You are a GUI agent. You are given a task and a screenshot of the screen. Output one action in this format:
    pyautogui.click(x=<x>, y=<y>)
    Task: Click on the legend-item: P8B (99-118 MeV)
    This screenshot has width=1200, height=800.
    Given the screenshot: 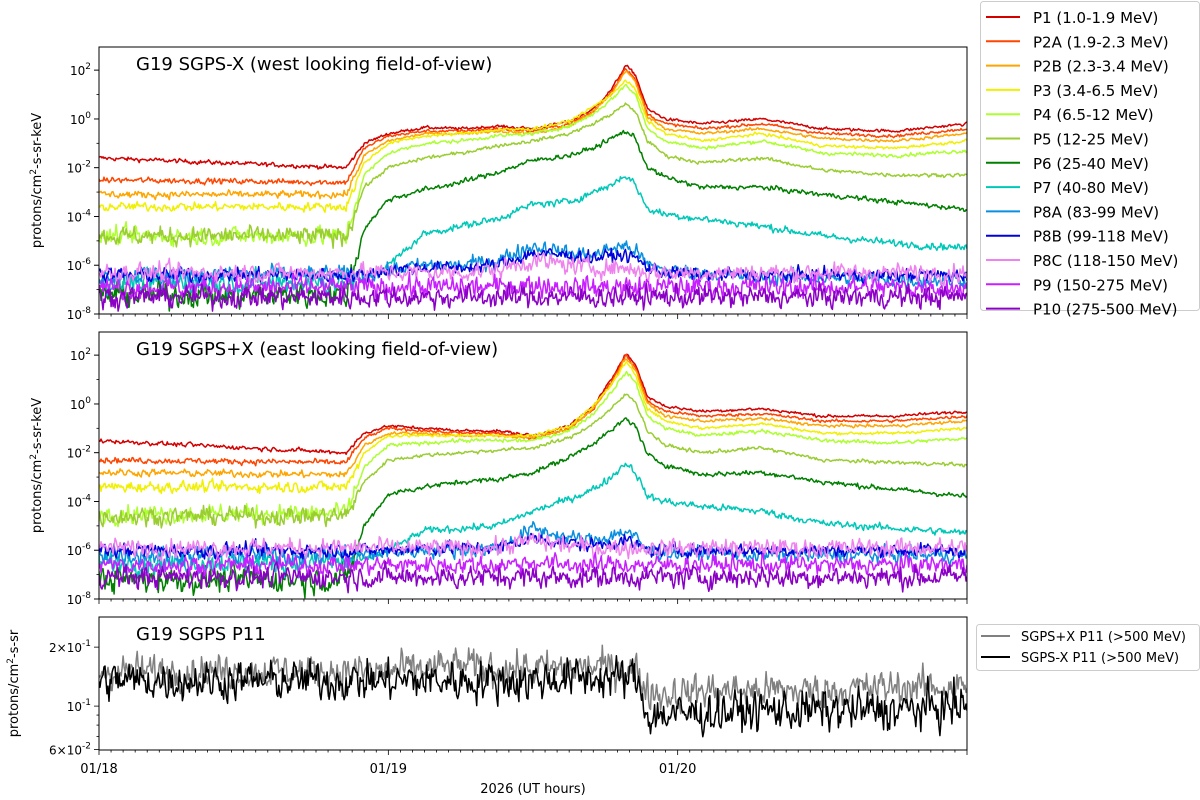 What is the action you would take?
    pyautogui.click(x=1077, y=237)
    